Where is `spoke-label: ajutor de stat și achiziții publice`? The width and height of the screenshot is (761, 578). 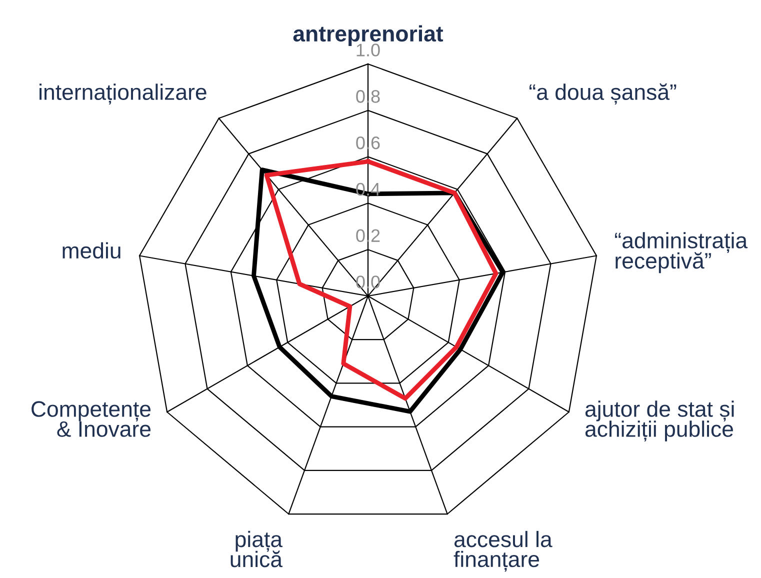
spoke-label: ajutor de stat și achiziții publice is located at coordinates (659, 421).